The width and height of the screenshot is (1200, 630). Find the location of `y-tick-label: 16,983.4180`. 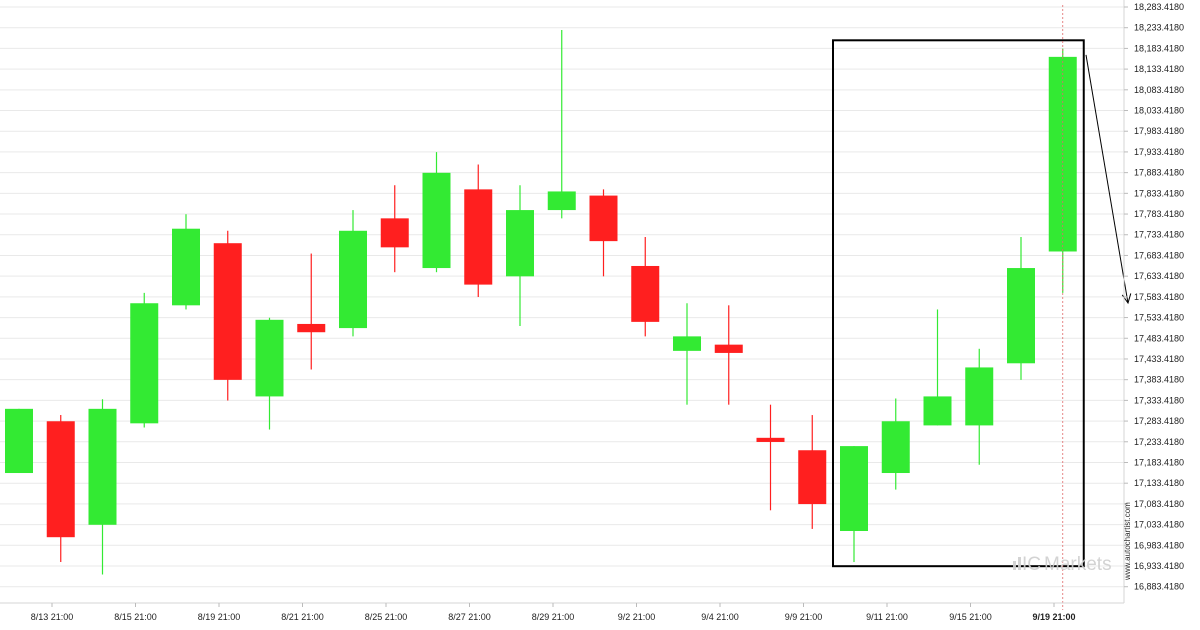

y-tick-label: 16,983.4180 is located at coordinates (1159, 545).